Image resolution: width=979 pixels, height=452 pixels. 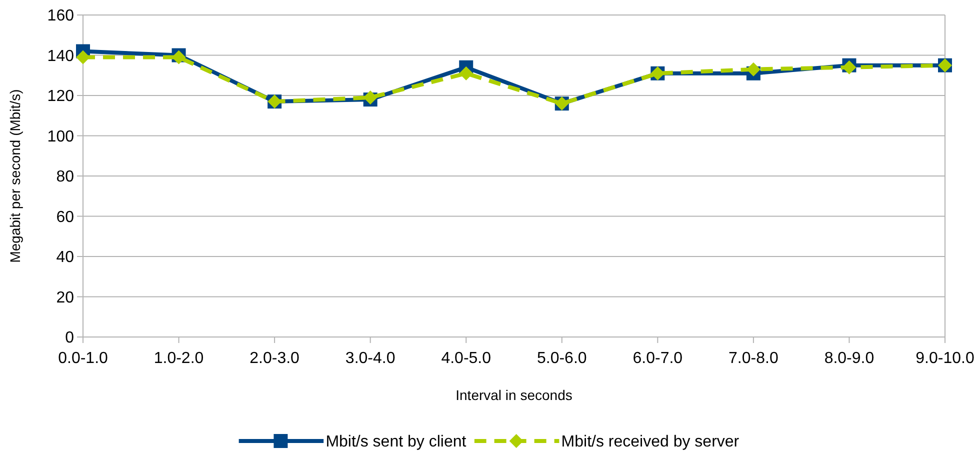 I want to click on y-tick-label: 20, so click(x=65, y=297).